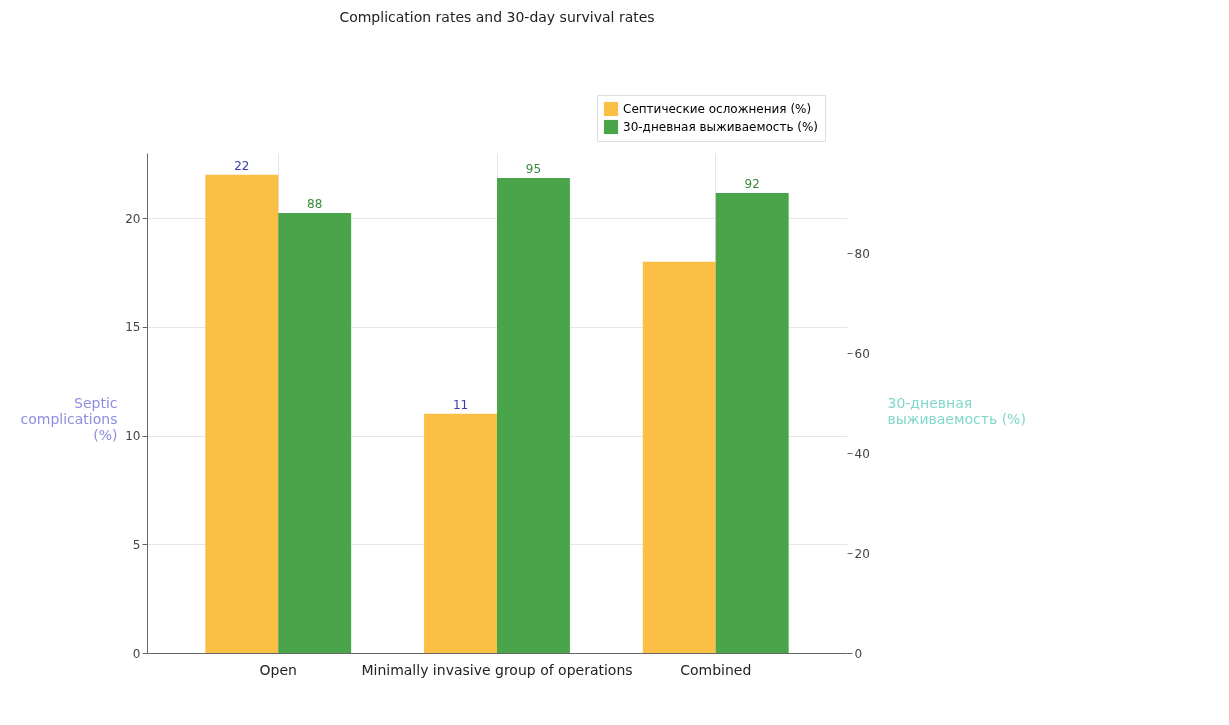 The height and width of the screenshot is (725, 1229). I want to click on y2-axis-title: 30-дневная выживаемость (%), so click(956, 410).